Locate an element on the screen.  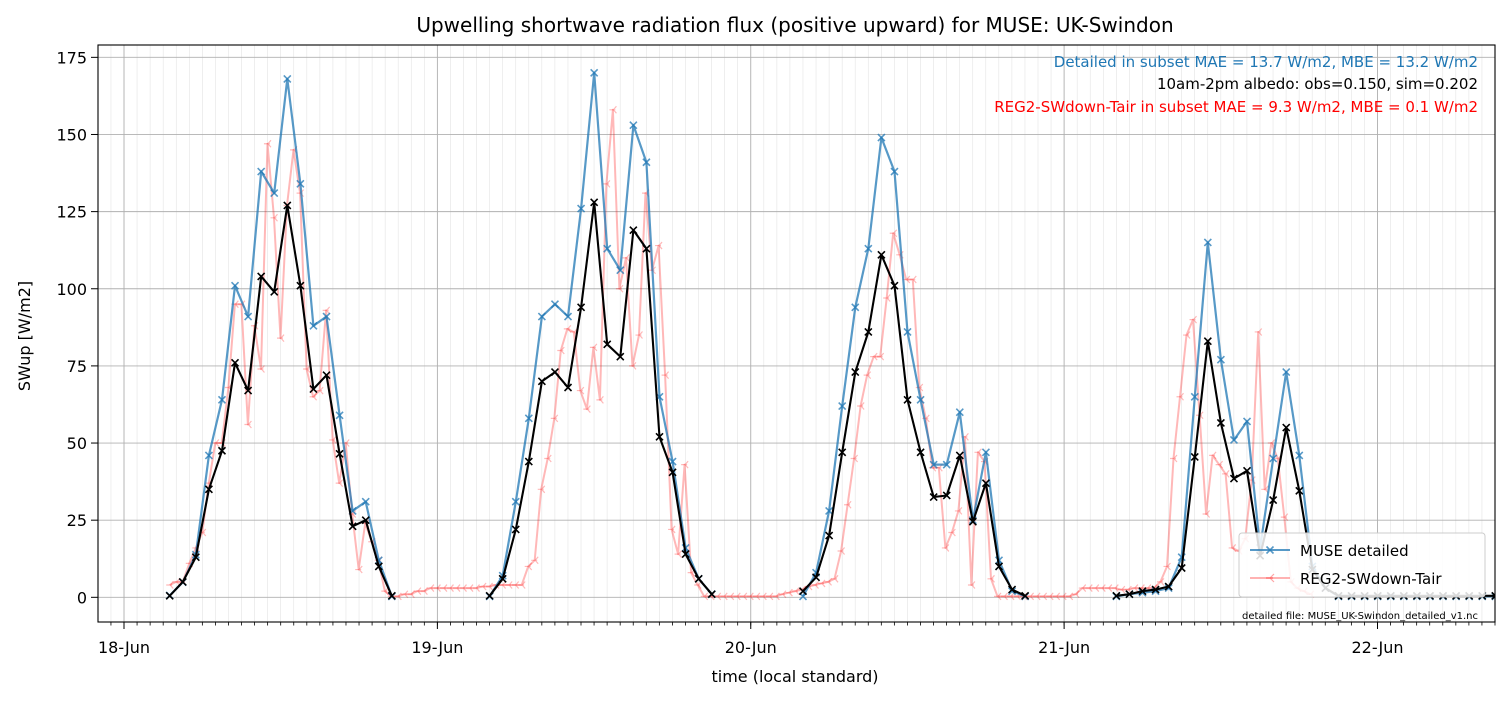
x-tick-label: 21-Jun is located at coordinates (1064, 647).